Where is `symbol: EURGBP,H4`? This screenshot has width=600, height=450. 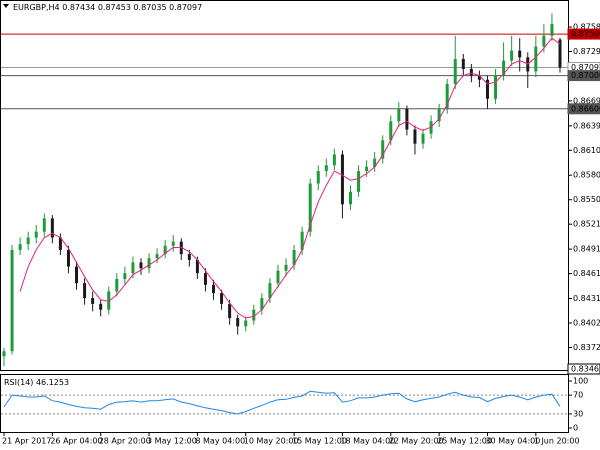 symbol: EURGBP,H4 is located at coordinates (36, 7).